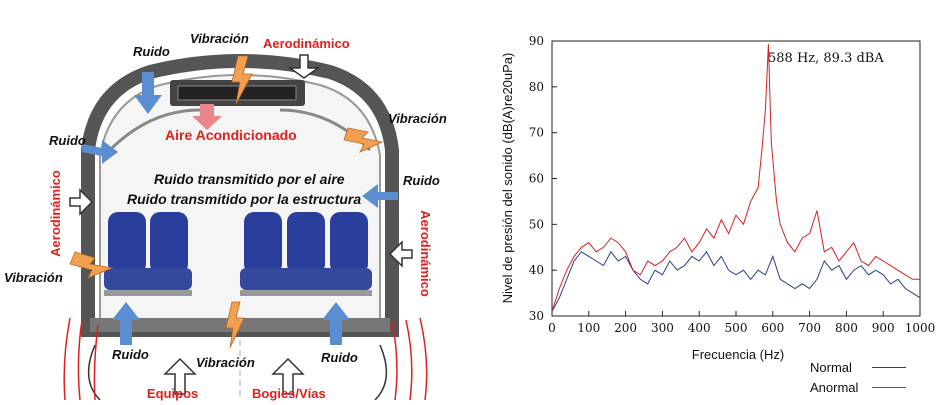  Describe the element at coordinates (588, 328) in the screenshot. I see `x-tick-label: 100` at that location.